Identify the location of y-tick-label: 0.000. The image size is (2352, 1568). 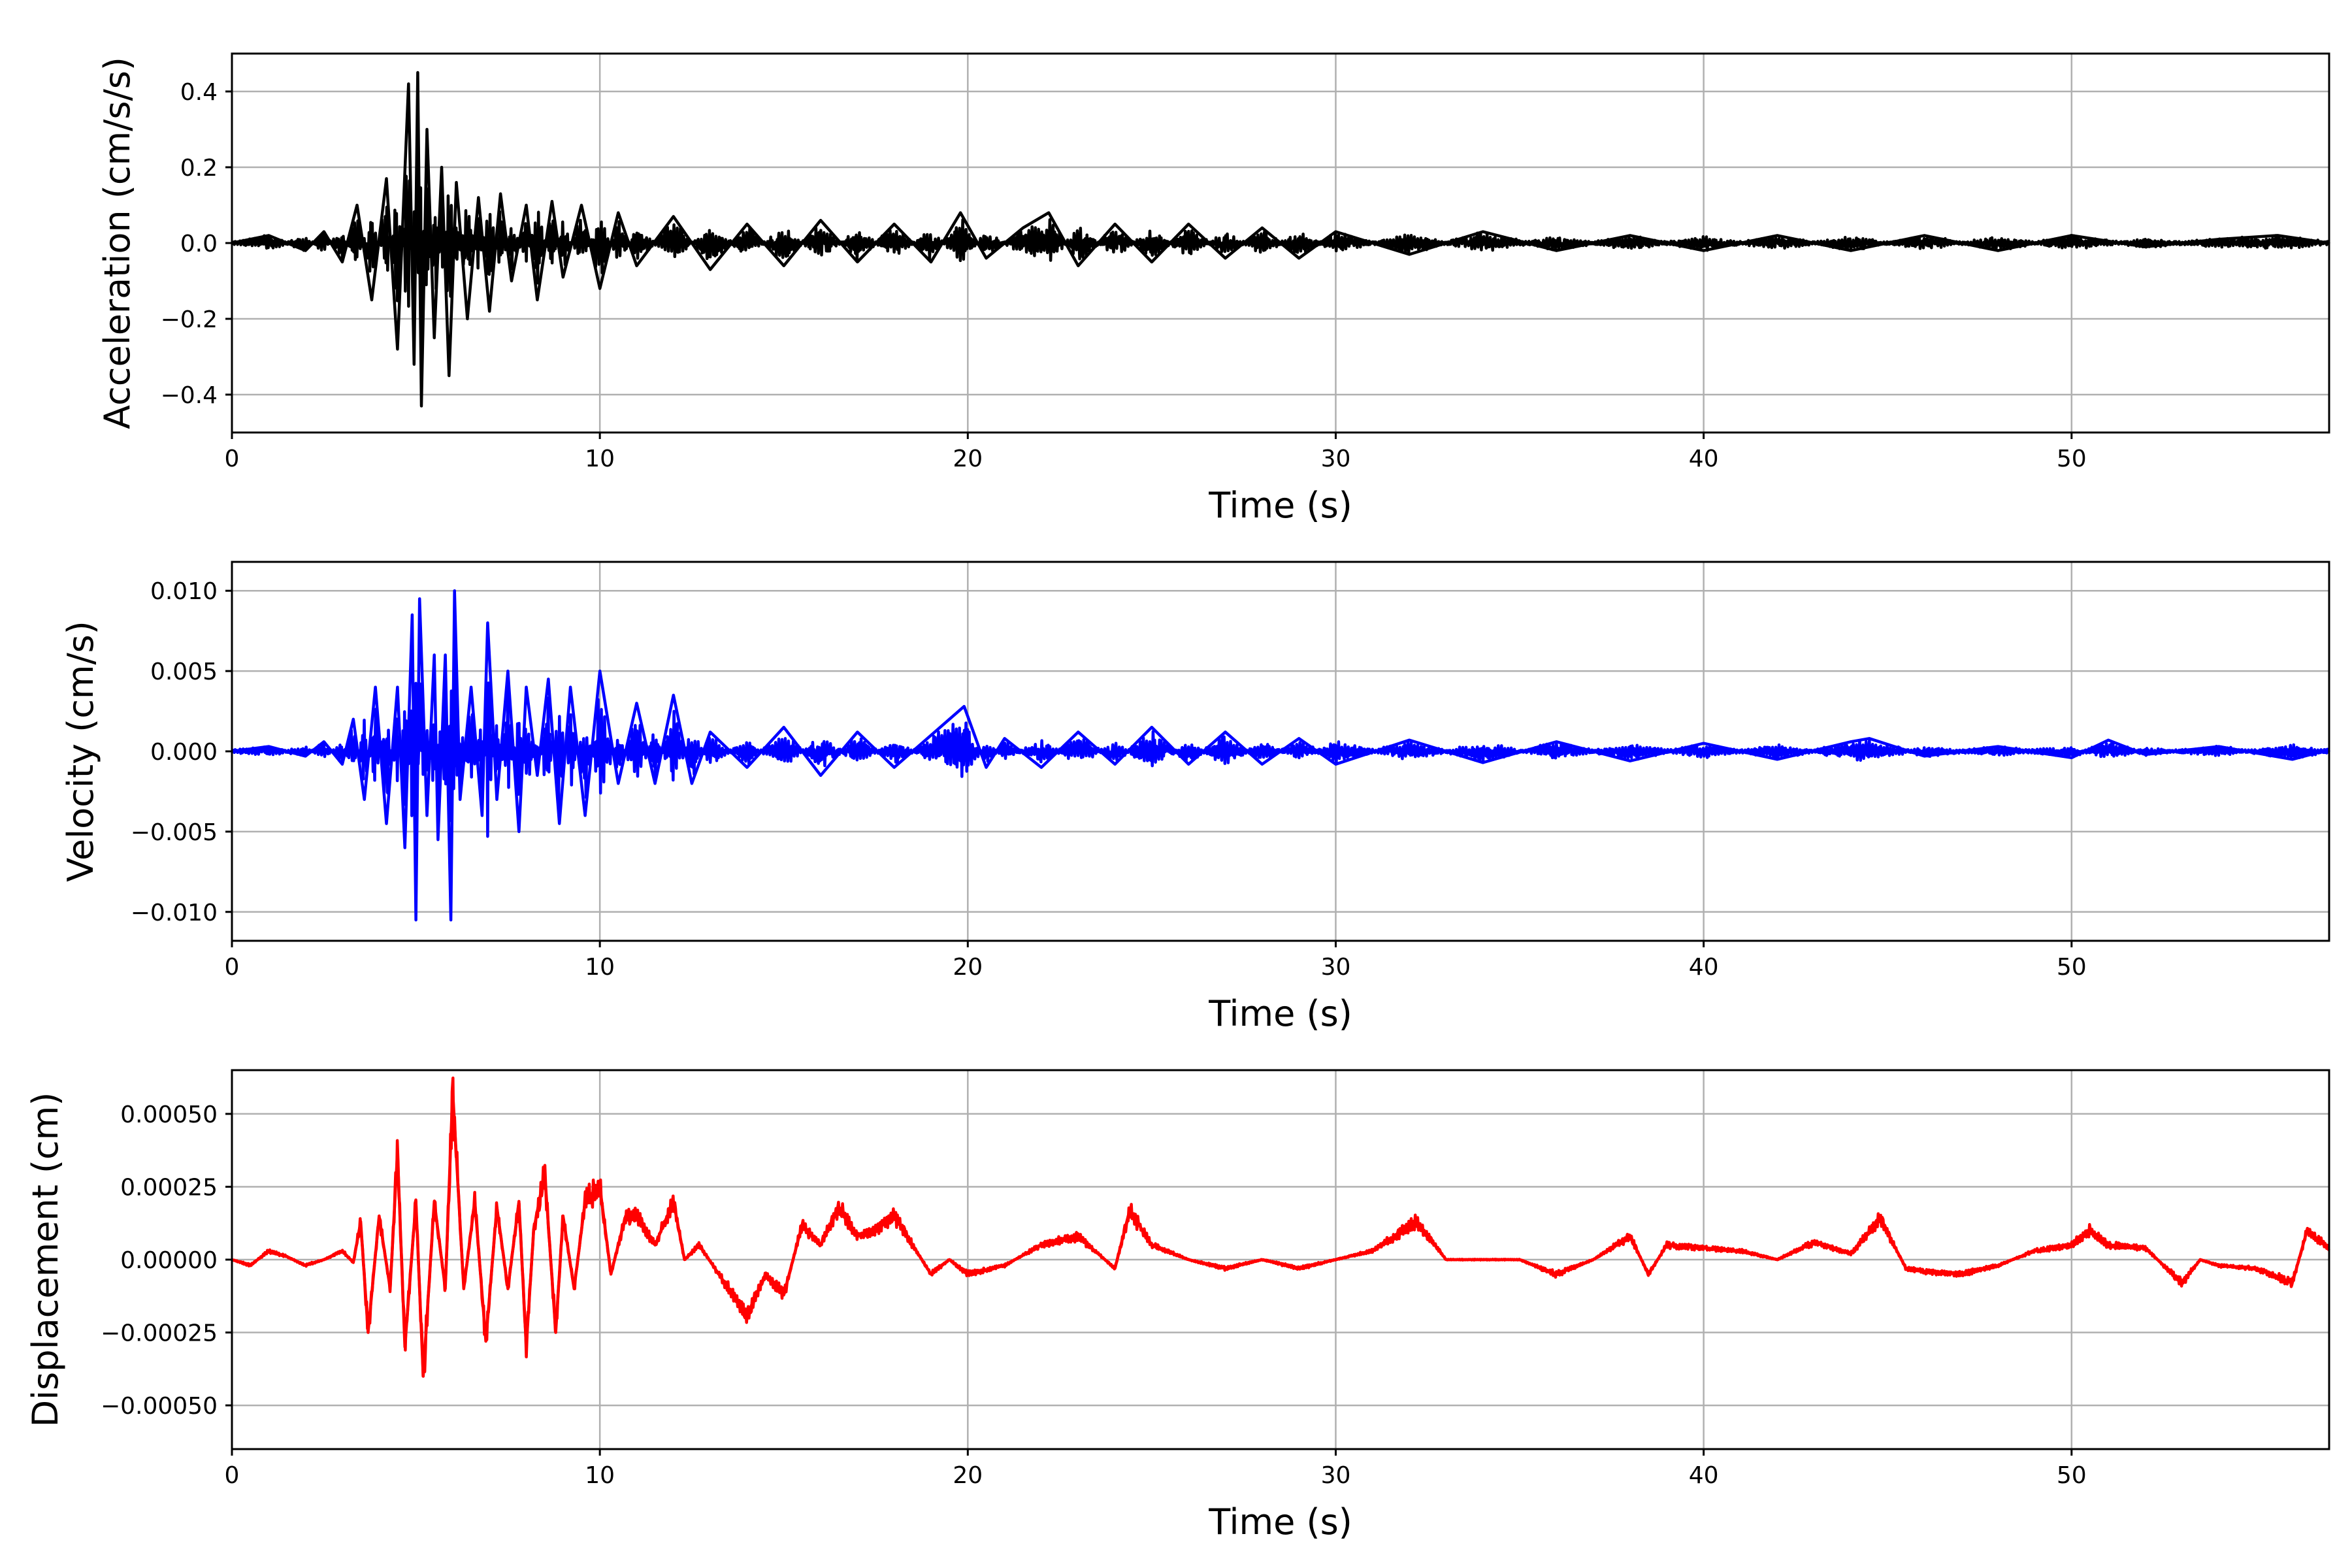
(184, 752).